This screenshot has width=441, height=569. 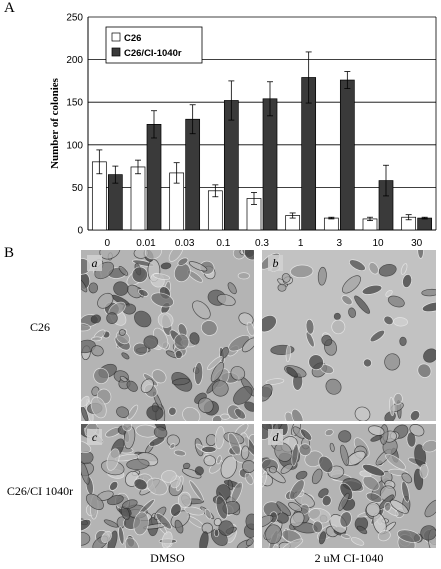 What do you see at coordinates (185, 243) in the screenshot?
I see `x-tick-label: 0.03` at bounding box center [185, 243].